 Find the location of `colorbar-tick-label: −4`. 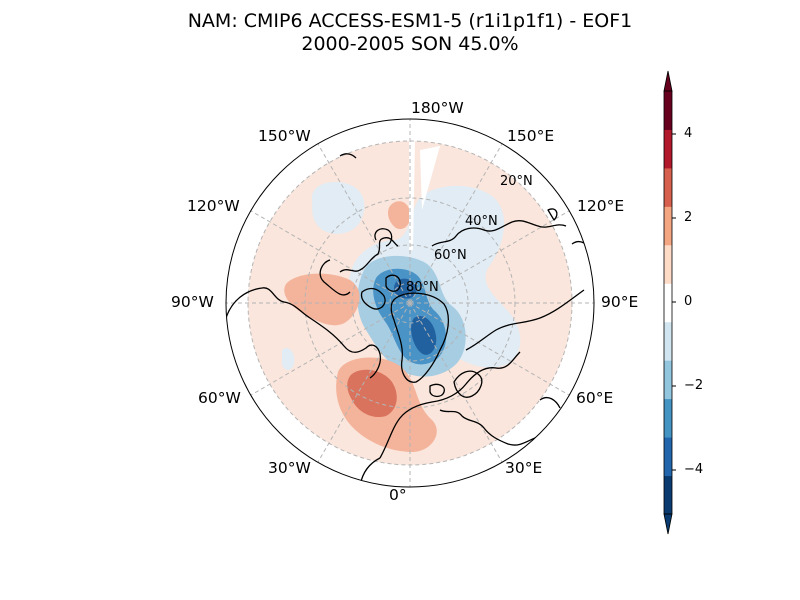

colorbar-tick-label: −4 is located at coordinates (694, 469).